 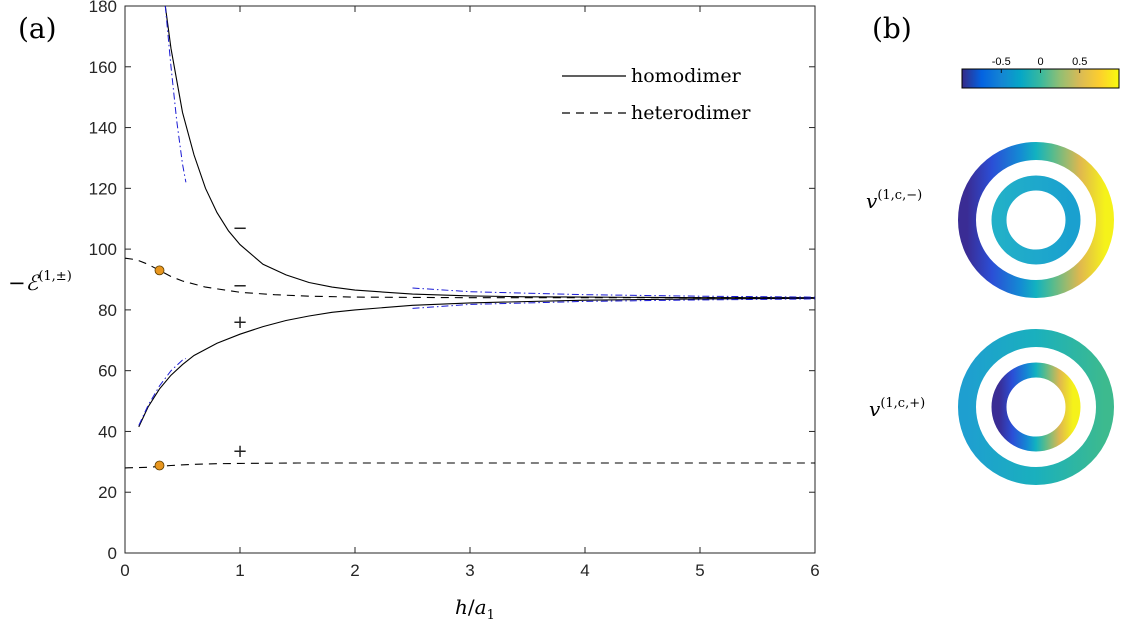 I want to click on legend: homodimer heterodimer, so click(x=656, y=94).